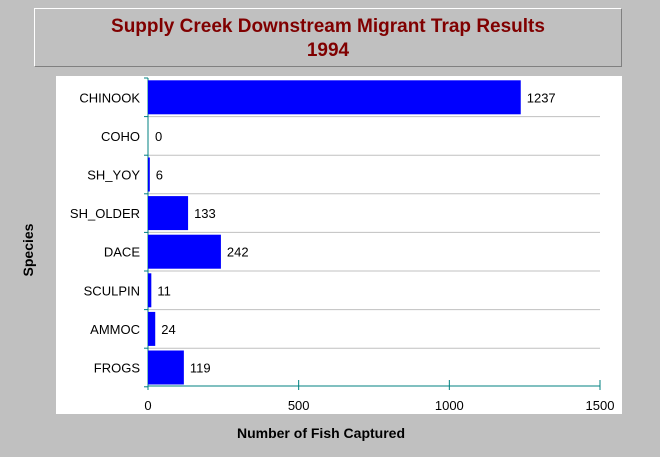 The width and height of the screenshot is (660, 457). I want to click on chart-subtitle: 1994, so click(328, 50).